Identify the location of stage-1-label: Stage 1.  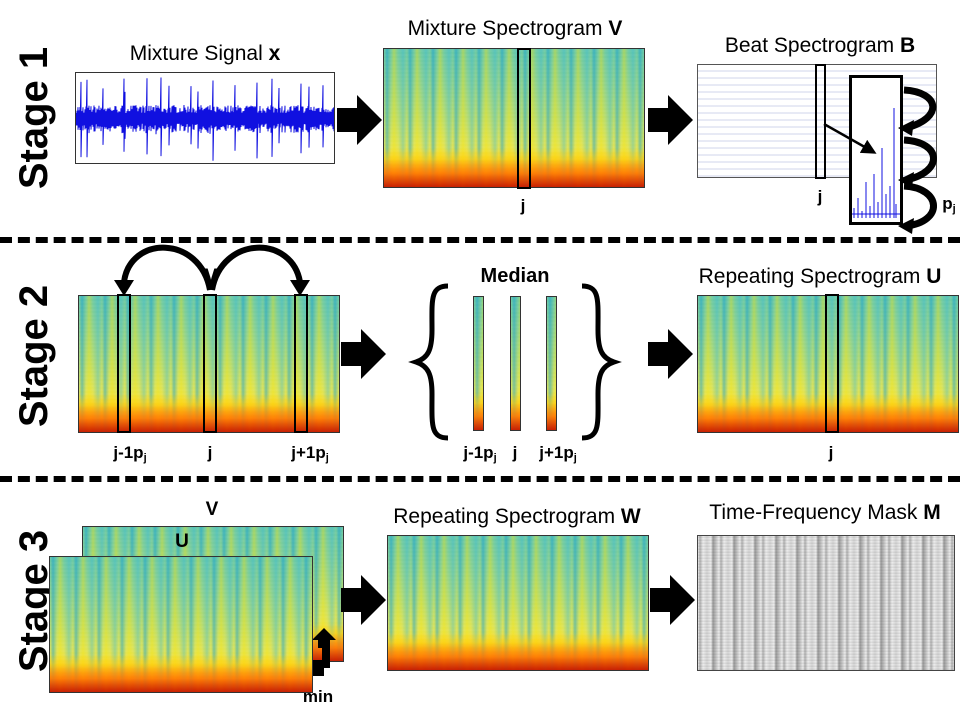
(34, 118).